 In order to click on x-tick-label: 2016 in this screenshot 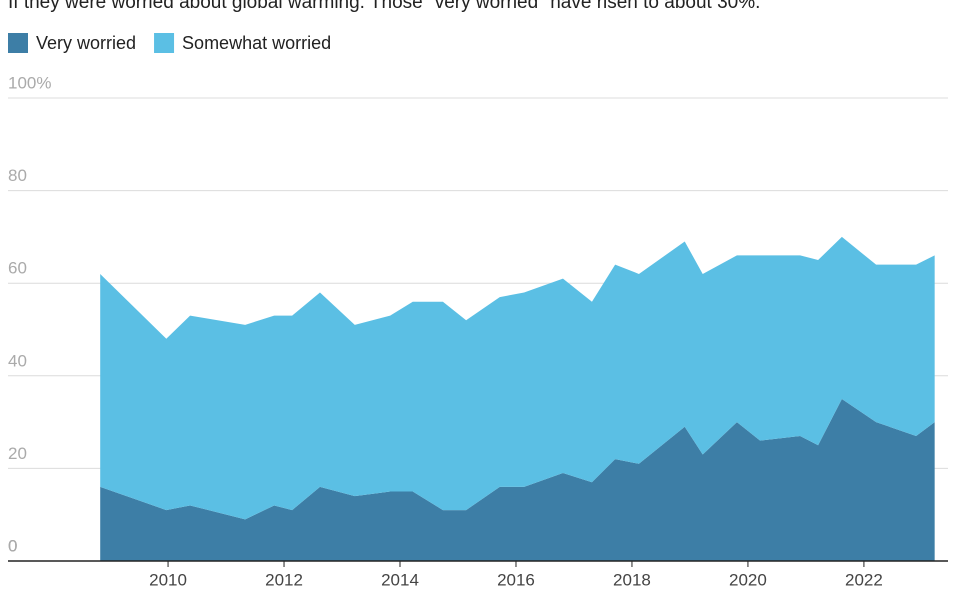, I will do `click(516, 579)`.